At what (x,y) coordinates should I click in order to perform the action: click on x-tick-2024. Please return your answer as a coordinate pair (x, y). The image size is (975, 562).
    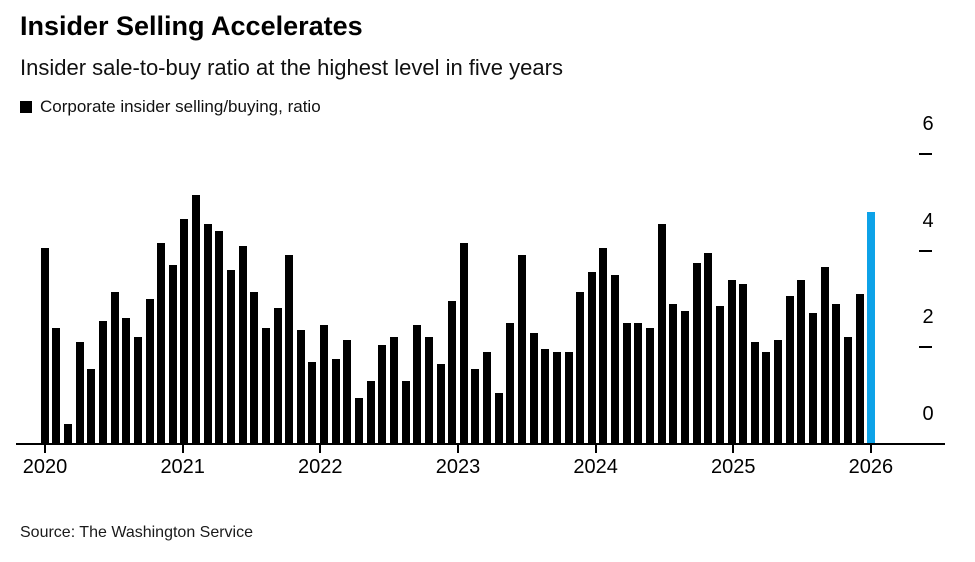
    Looking at the image, I should click on (595, 449).